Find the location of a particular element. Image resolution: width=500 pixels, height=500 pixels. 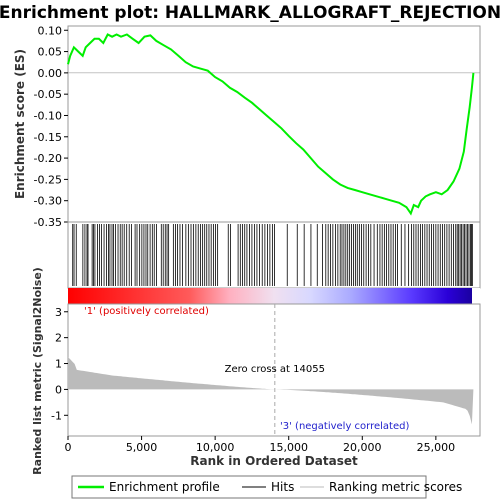

x-axis-label: Rank in Ordered Dataset is located at coordinates (274, 461).